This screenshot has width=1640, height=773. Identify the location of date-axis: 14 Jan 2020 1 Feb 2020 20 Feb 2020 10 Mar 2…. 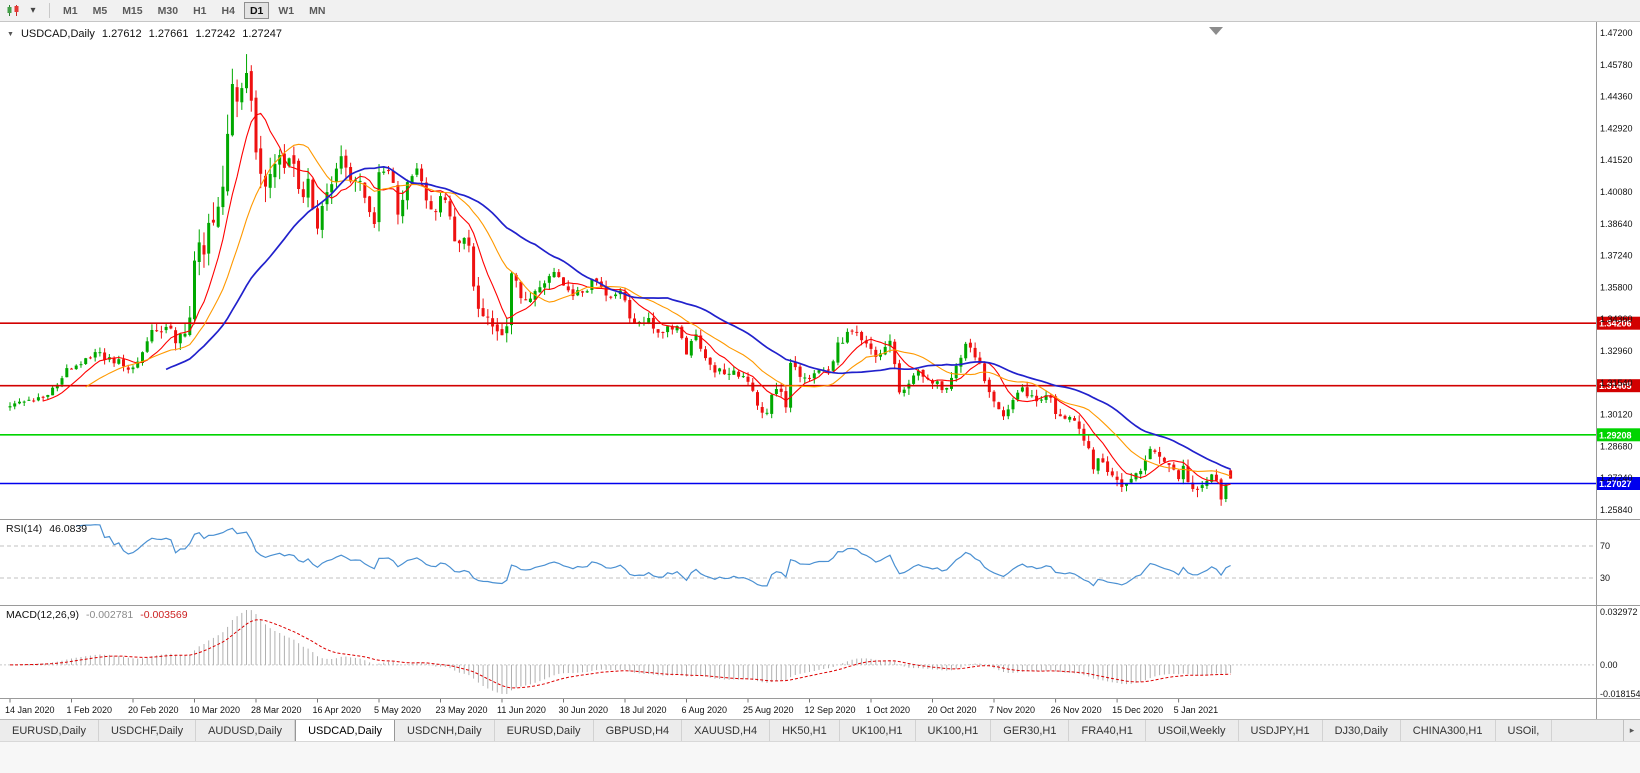
(611, 707).